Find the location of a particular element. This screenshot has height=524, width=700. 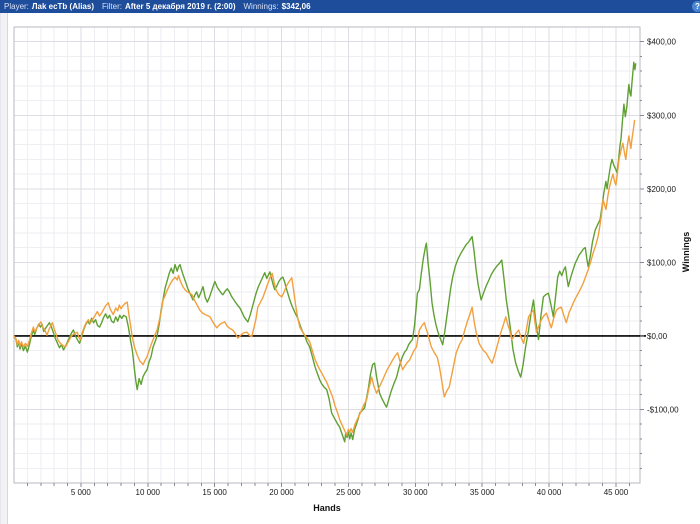

player-label: Player: is located at coordinates (16, 6).